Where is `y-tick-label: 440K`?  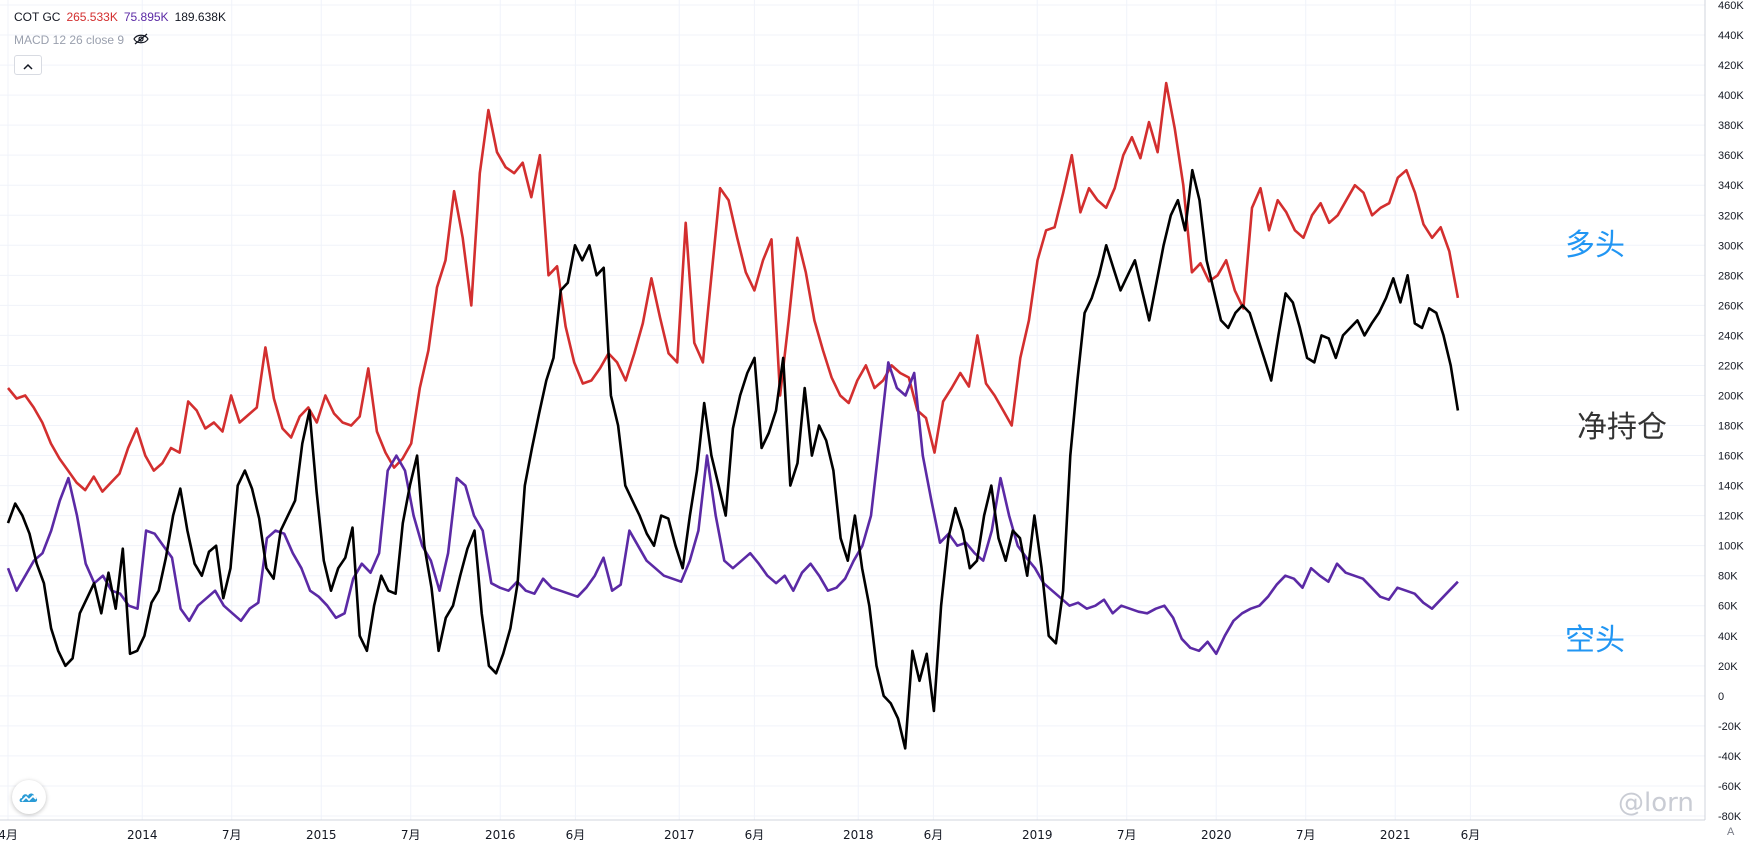 y-tick-label: 440K is located at coordinates (1731, 36).